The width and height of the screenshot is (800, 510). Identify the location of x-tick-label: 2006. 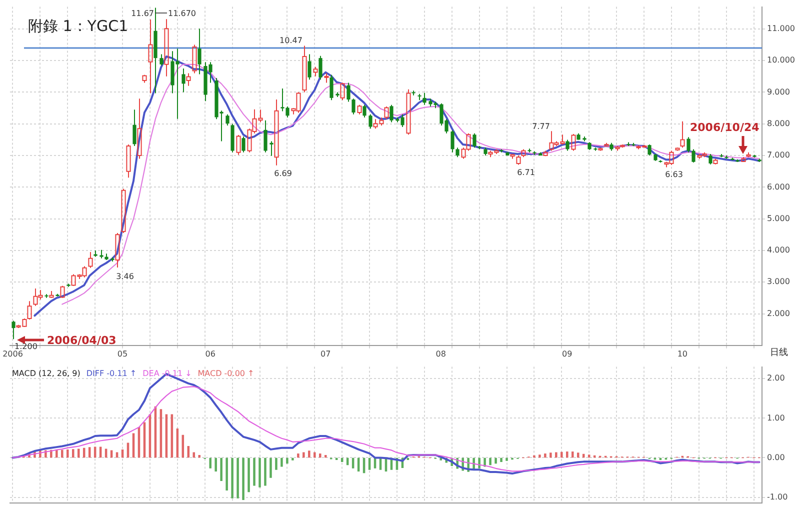
(12, 353).